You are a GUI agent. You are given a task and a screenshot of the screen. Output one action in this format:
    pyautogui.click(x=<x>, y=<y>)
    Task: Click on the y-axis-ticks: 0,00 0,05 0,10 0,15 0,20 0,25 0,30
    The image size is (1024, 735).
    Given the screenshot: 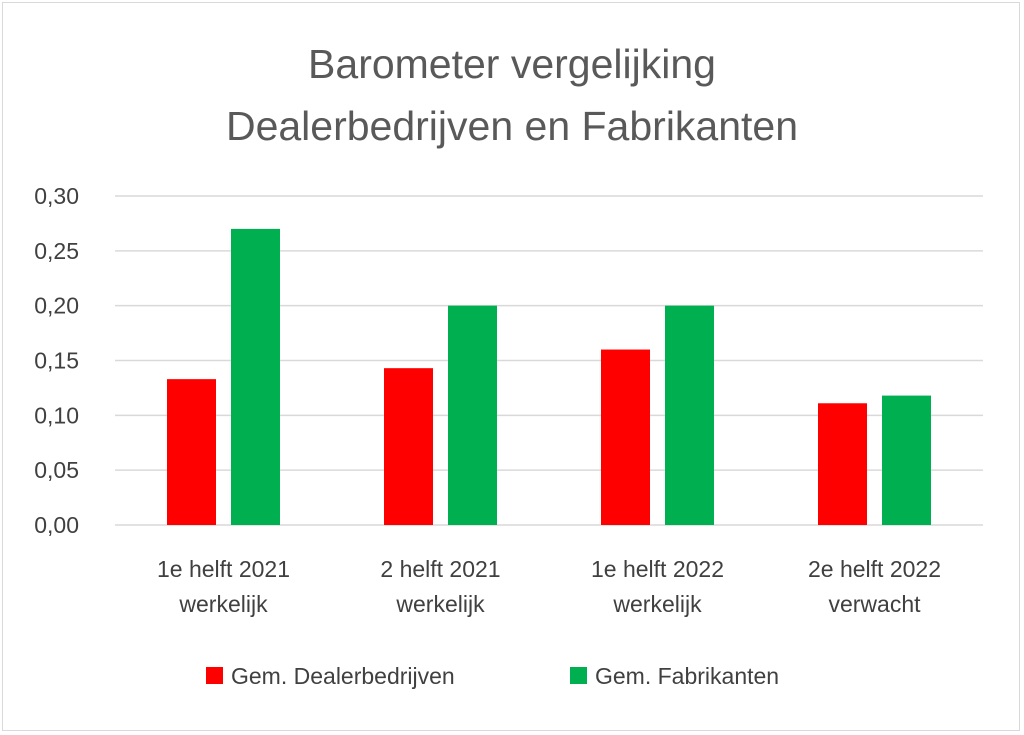 What is the action you would take?
    pyautogui.click(x=56, y=360)
    